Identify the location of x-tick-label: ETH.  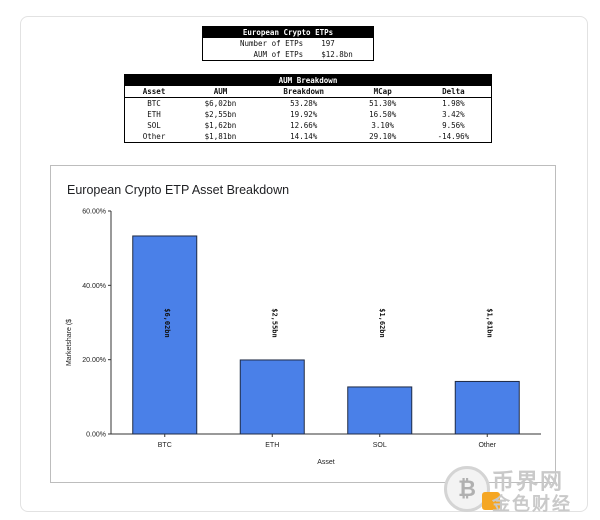
(272, 445).